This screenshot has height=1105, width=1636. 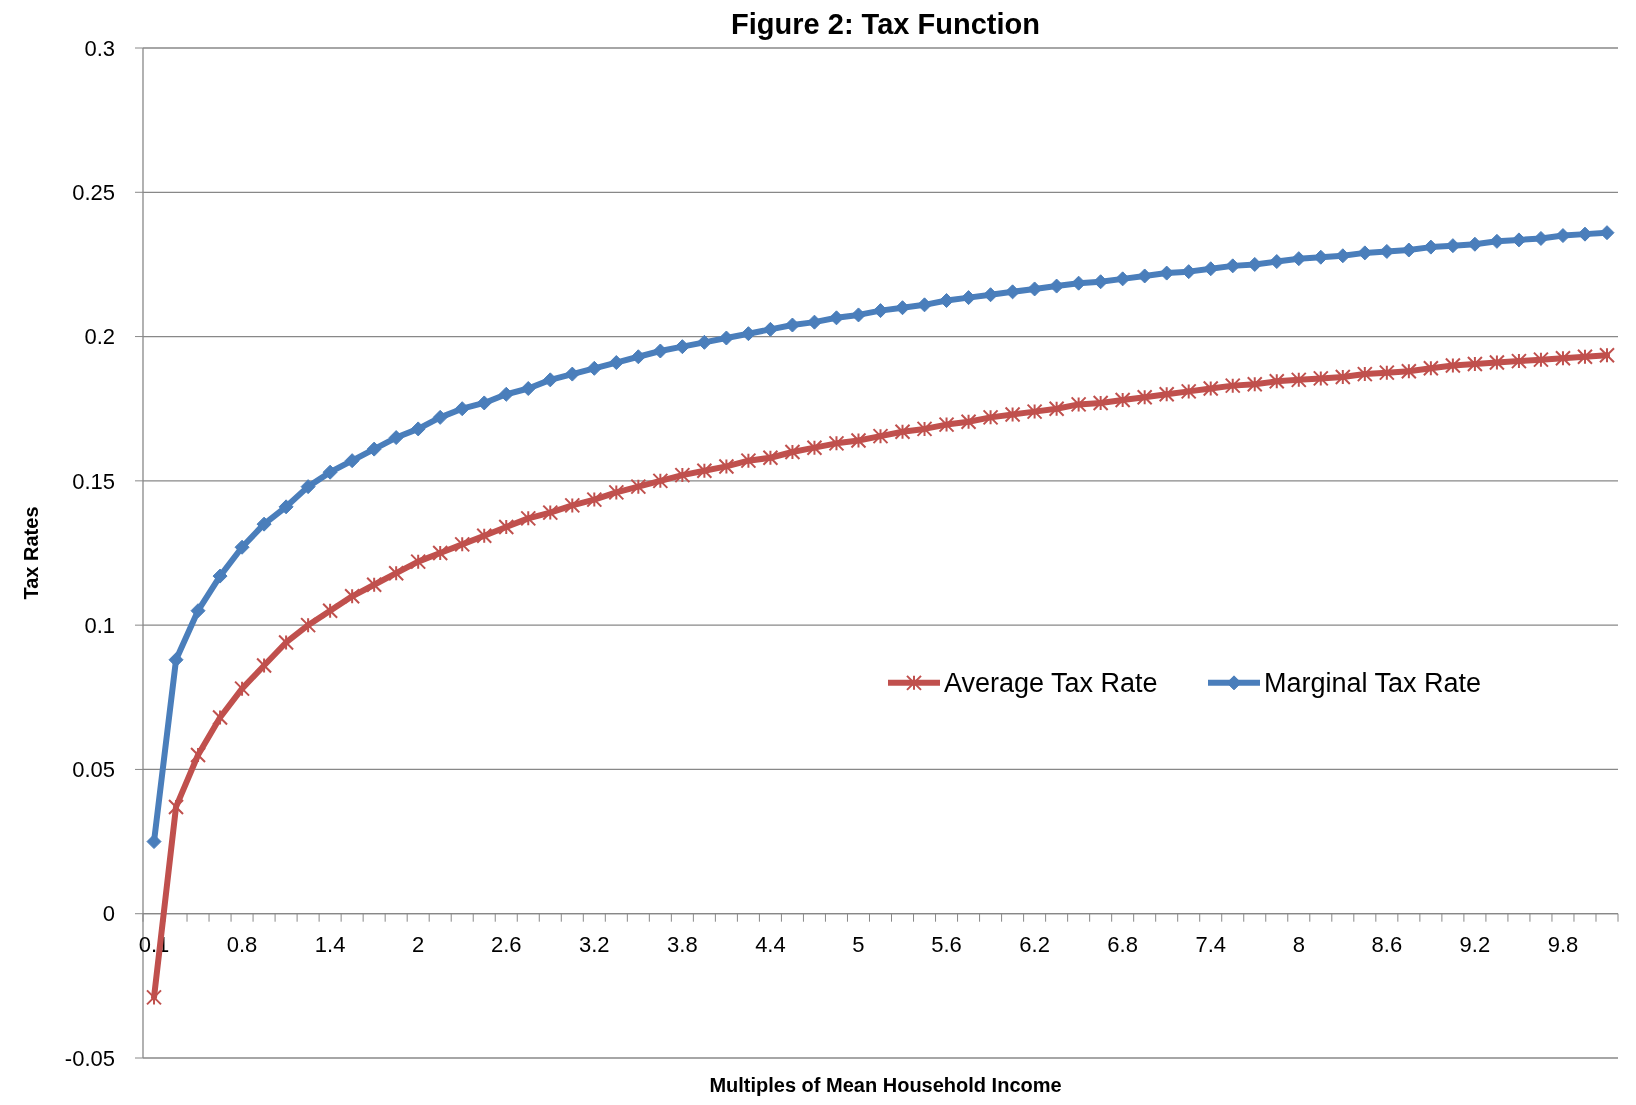 What do you see at coordinates (89, 1058) in the screenshot?
I see `y-tick-label: -0.05` at bounding box center [89, 1058].